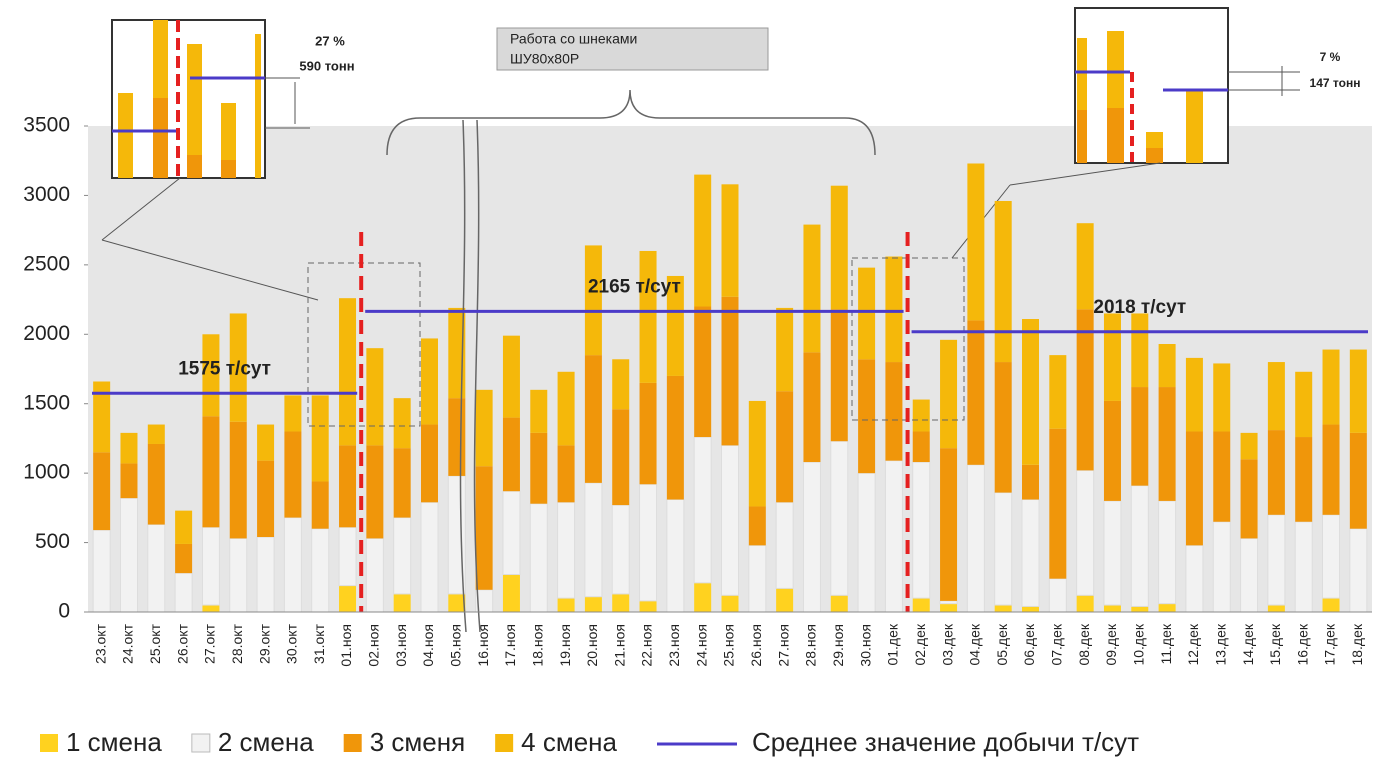 Image resolution: width=1382 pixels, height=761 pixels. What do you see at coordinates (128, 643) in the screenshot?
I see `x-tick-label: 24.окт` at bounding box center [128, 643].